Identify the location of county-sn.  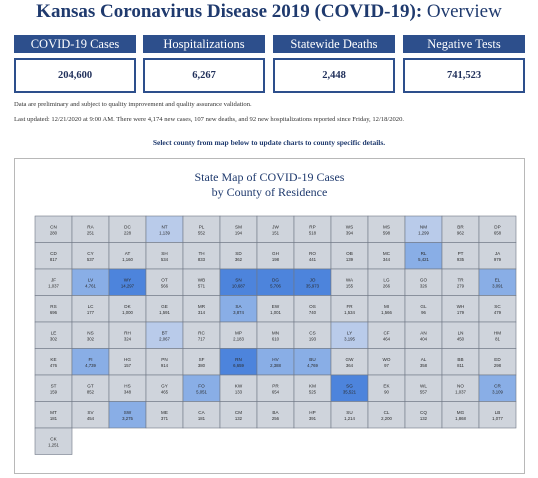
(238, 282).